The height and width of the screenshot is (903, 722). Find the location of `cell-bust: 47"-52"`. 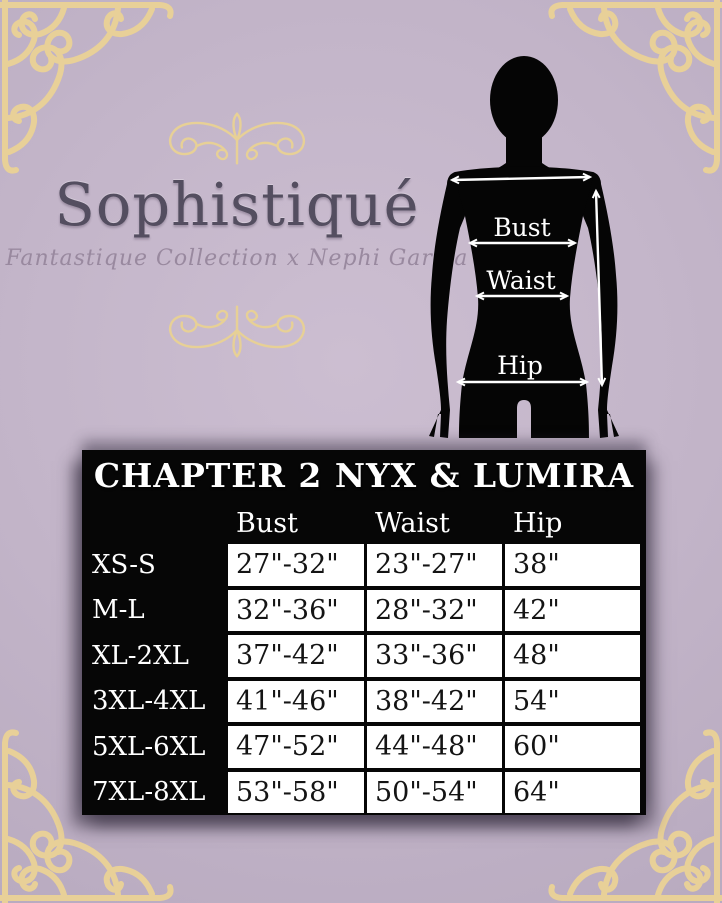

cell-bust: 47"-52" is located at coordinates (296, 747).